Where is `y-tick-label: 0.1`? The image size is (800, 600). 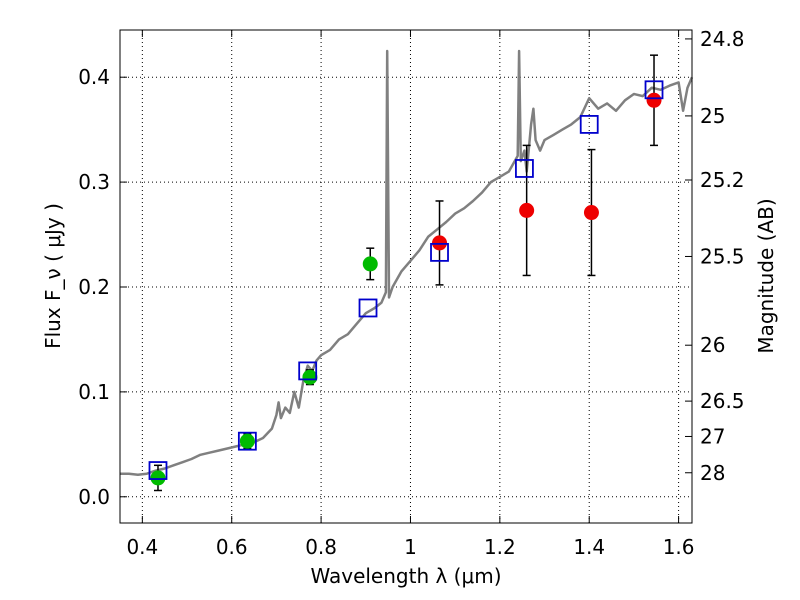
y-tick-label: 0.1 is located at coordinates (94, 392).